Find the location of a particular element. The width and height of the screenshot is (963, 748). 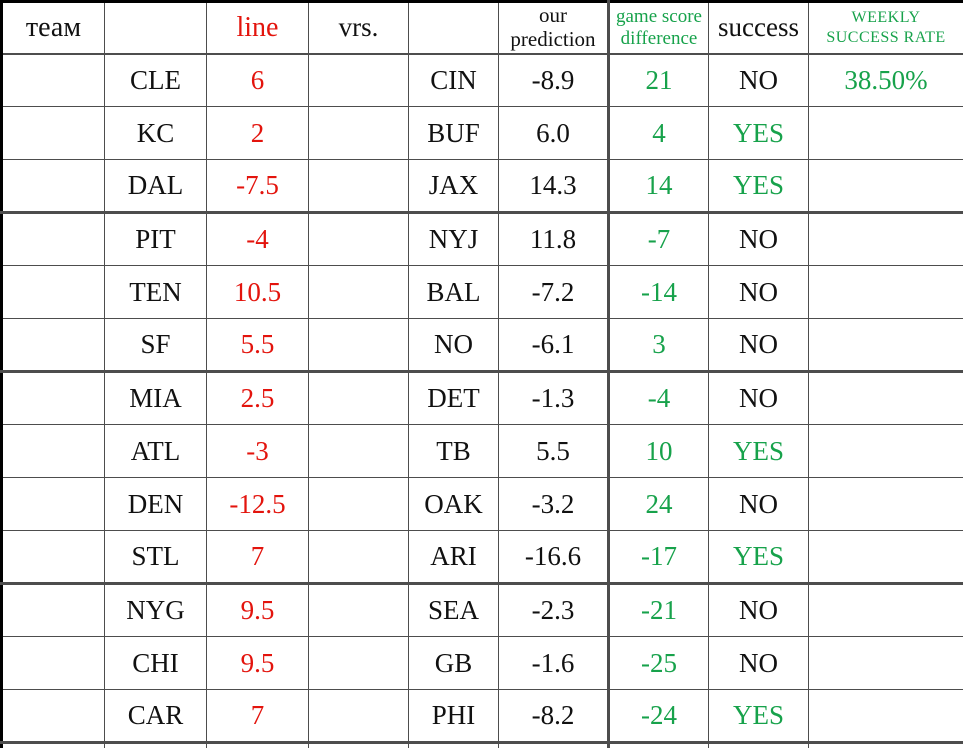

line-cell: -12.5 is located at coordinates (257, 504).